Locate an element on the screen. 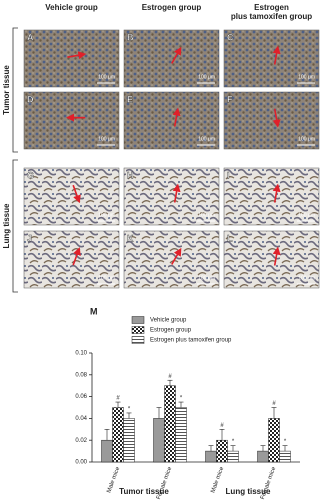 Image resolution: width=328 pixels, height=500 pixels. panel-letter: L is located at coordinates (230, 238).